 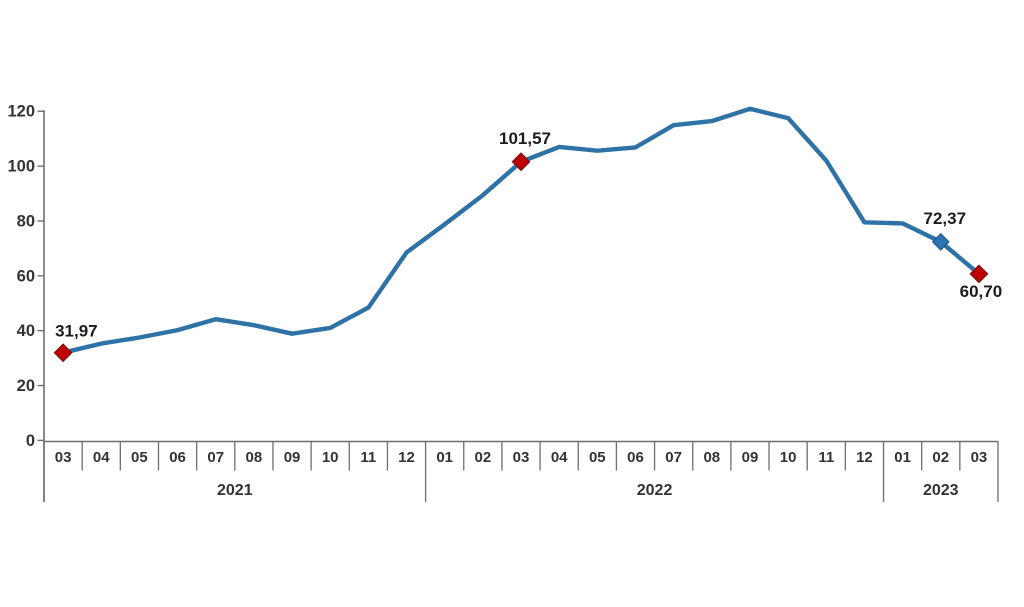 I want to click on data-point-diamond-marker-blue, so click(x=940, y=241).